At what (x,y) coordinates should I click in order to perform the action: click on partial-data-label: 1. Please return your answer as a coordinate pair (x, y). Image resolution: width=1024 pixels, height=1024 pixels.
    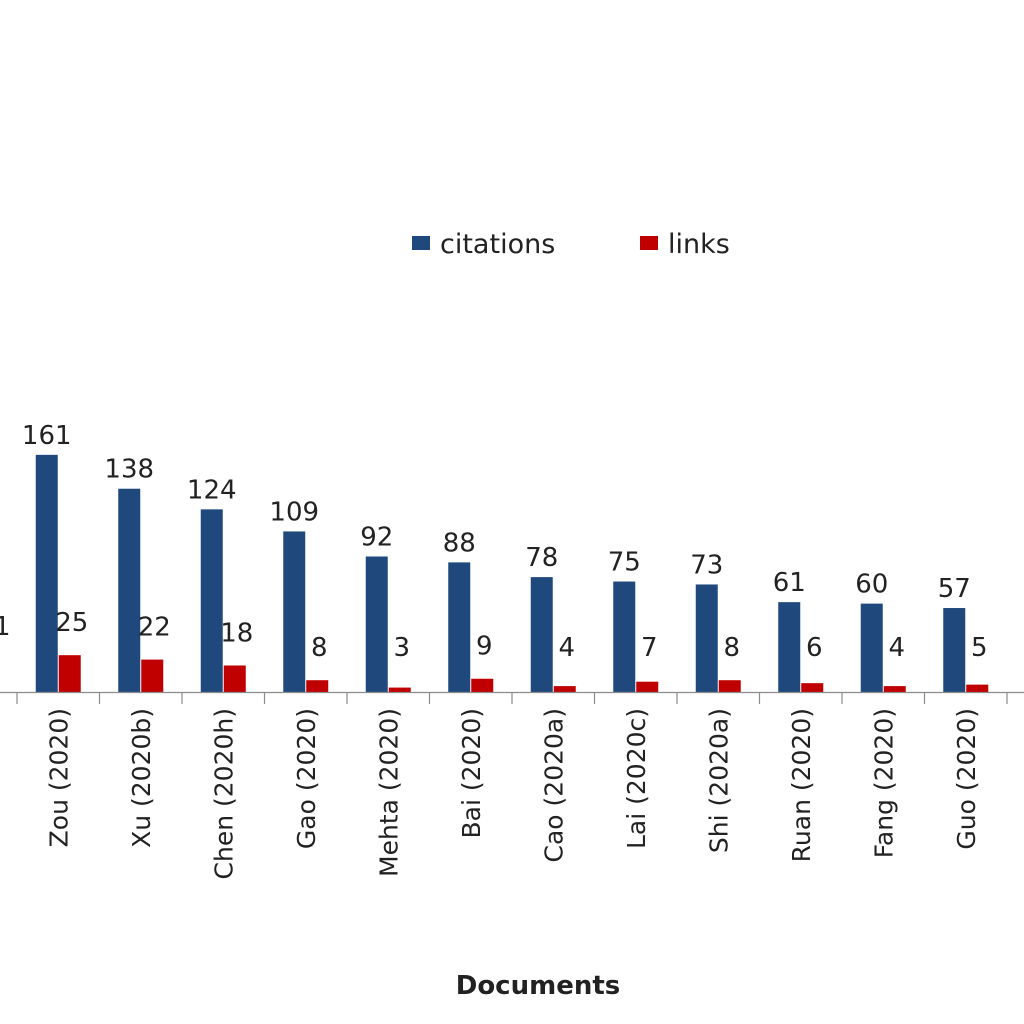
    Looking at the image, I should click on (5, 627).